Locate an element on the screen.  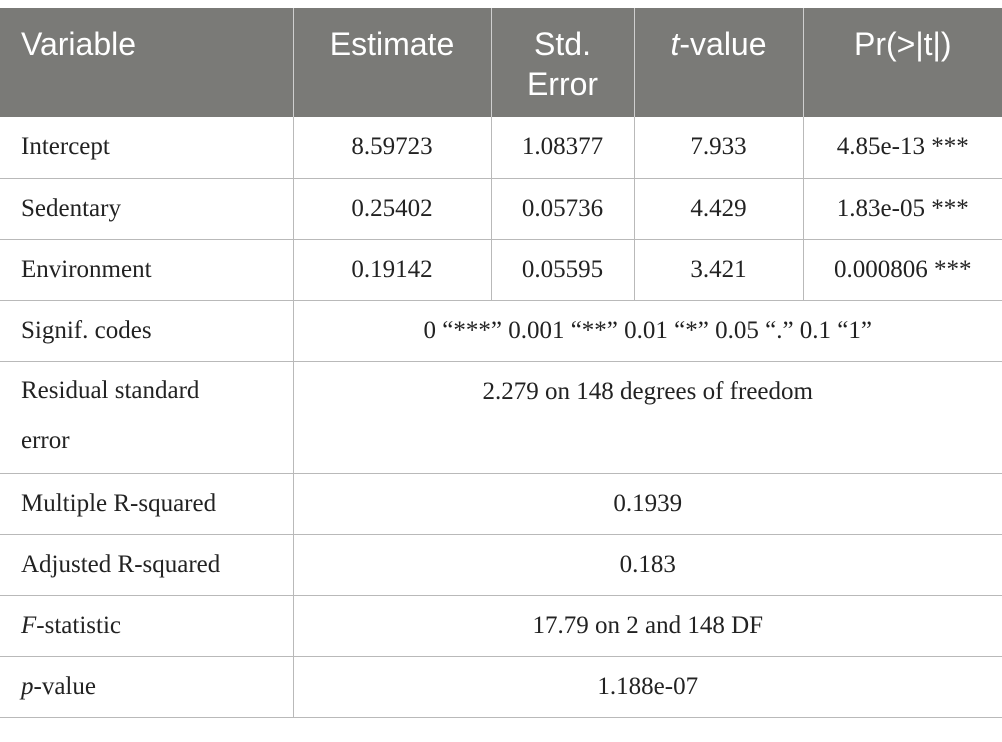
cell-pr: 1.83e-05 *** is located at coordinates (902, 209).